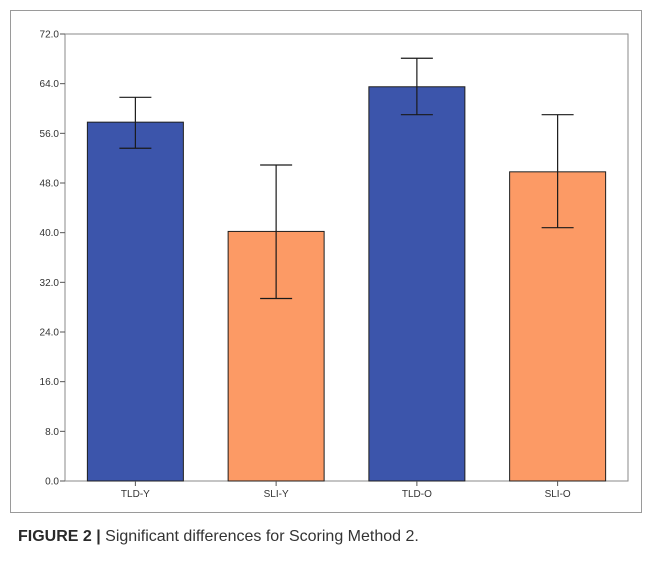 This screenshot has height=563, width=652. Describe the element at coordinates (50, 233) in the screenshot. I see `y-tick-label: 40.0` at that location.